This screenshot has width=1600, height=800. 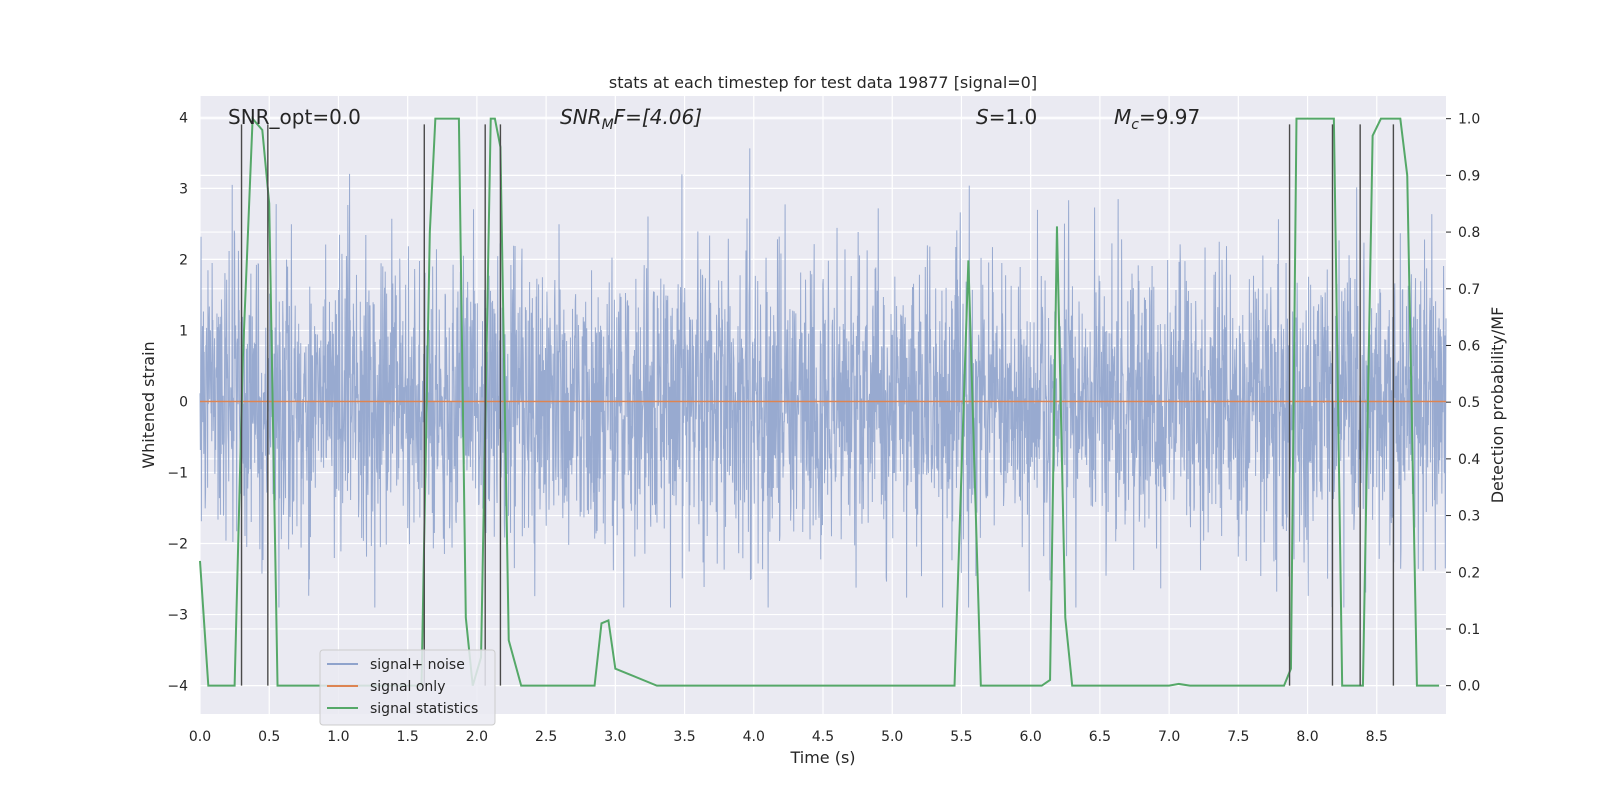 What do you see at coordinates (982, 117) in the screenshot?
I see `annotation-s-main: S` at bounding box center [982, 117].